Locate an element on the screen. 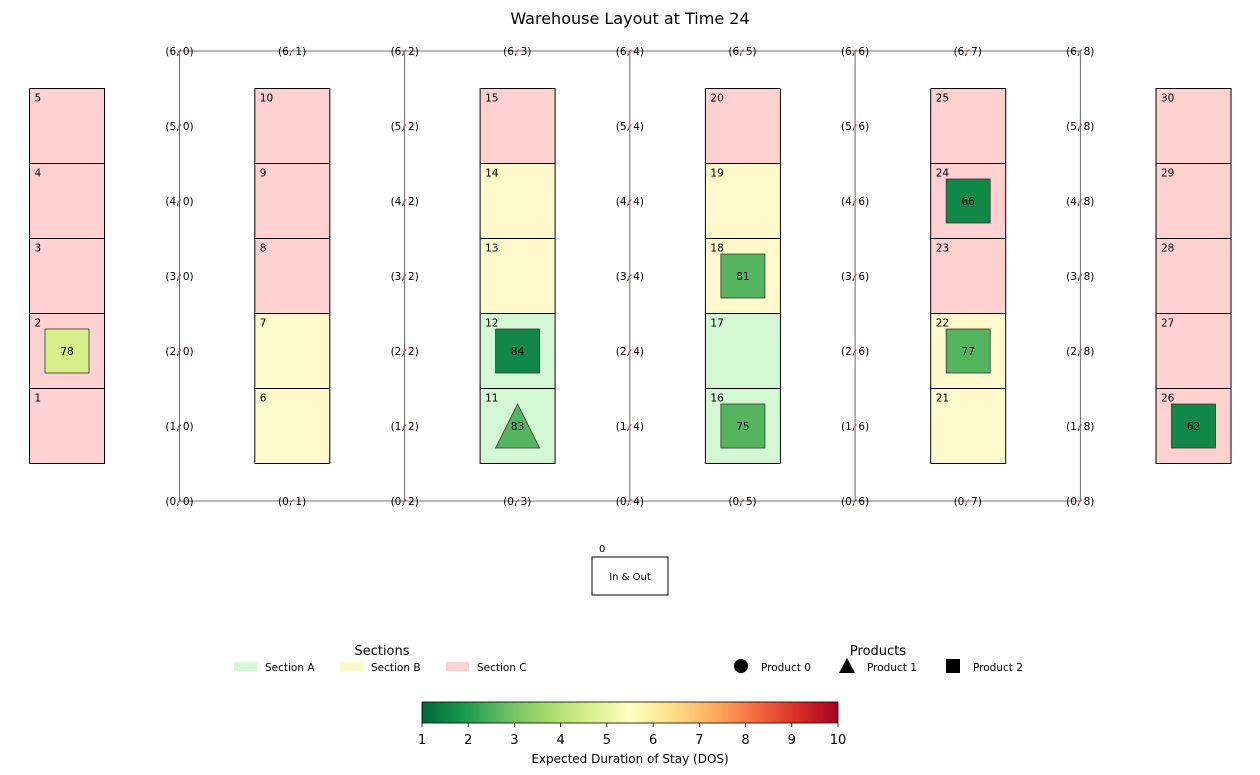 The width and height of the screenshot is (1260, 775). storage-location-2: 2 78 is located at coordinates (67, 351).